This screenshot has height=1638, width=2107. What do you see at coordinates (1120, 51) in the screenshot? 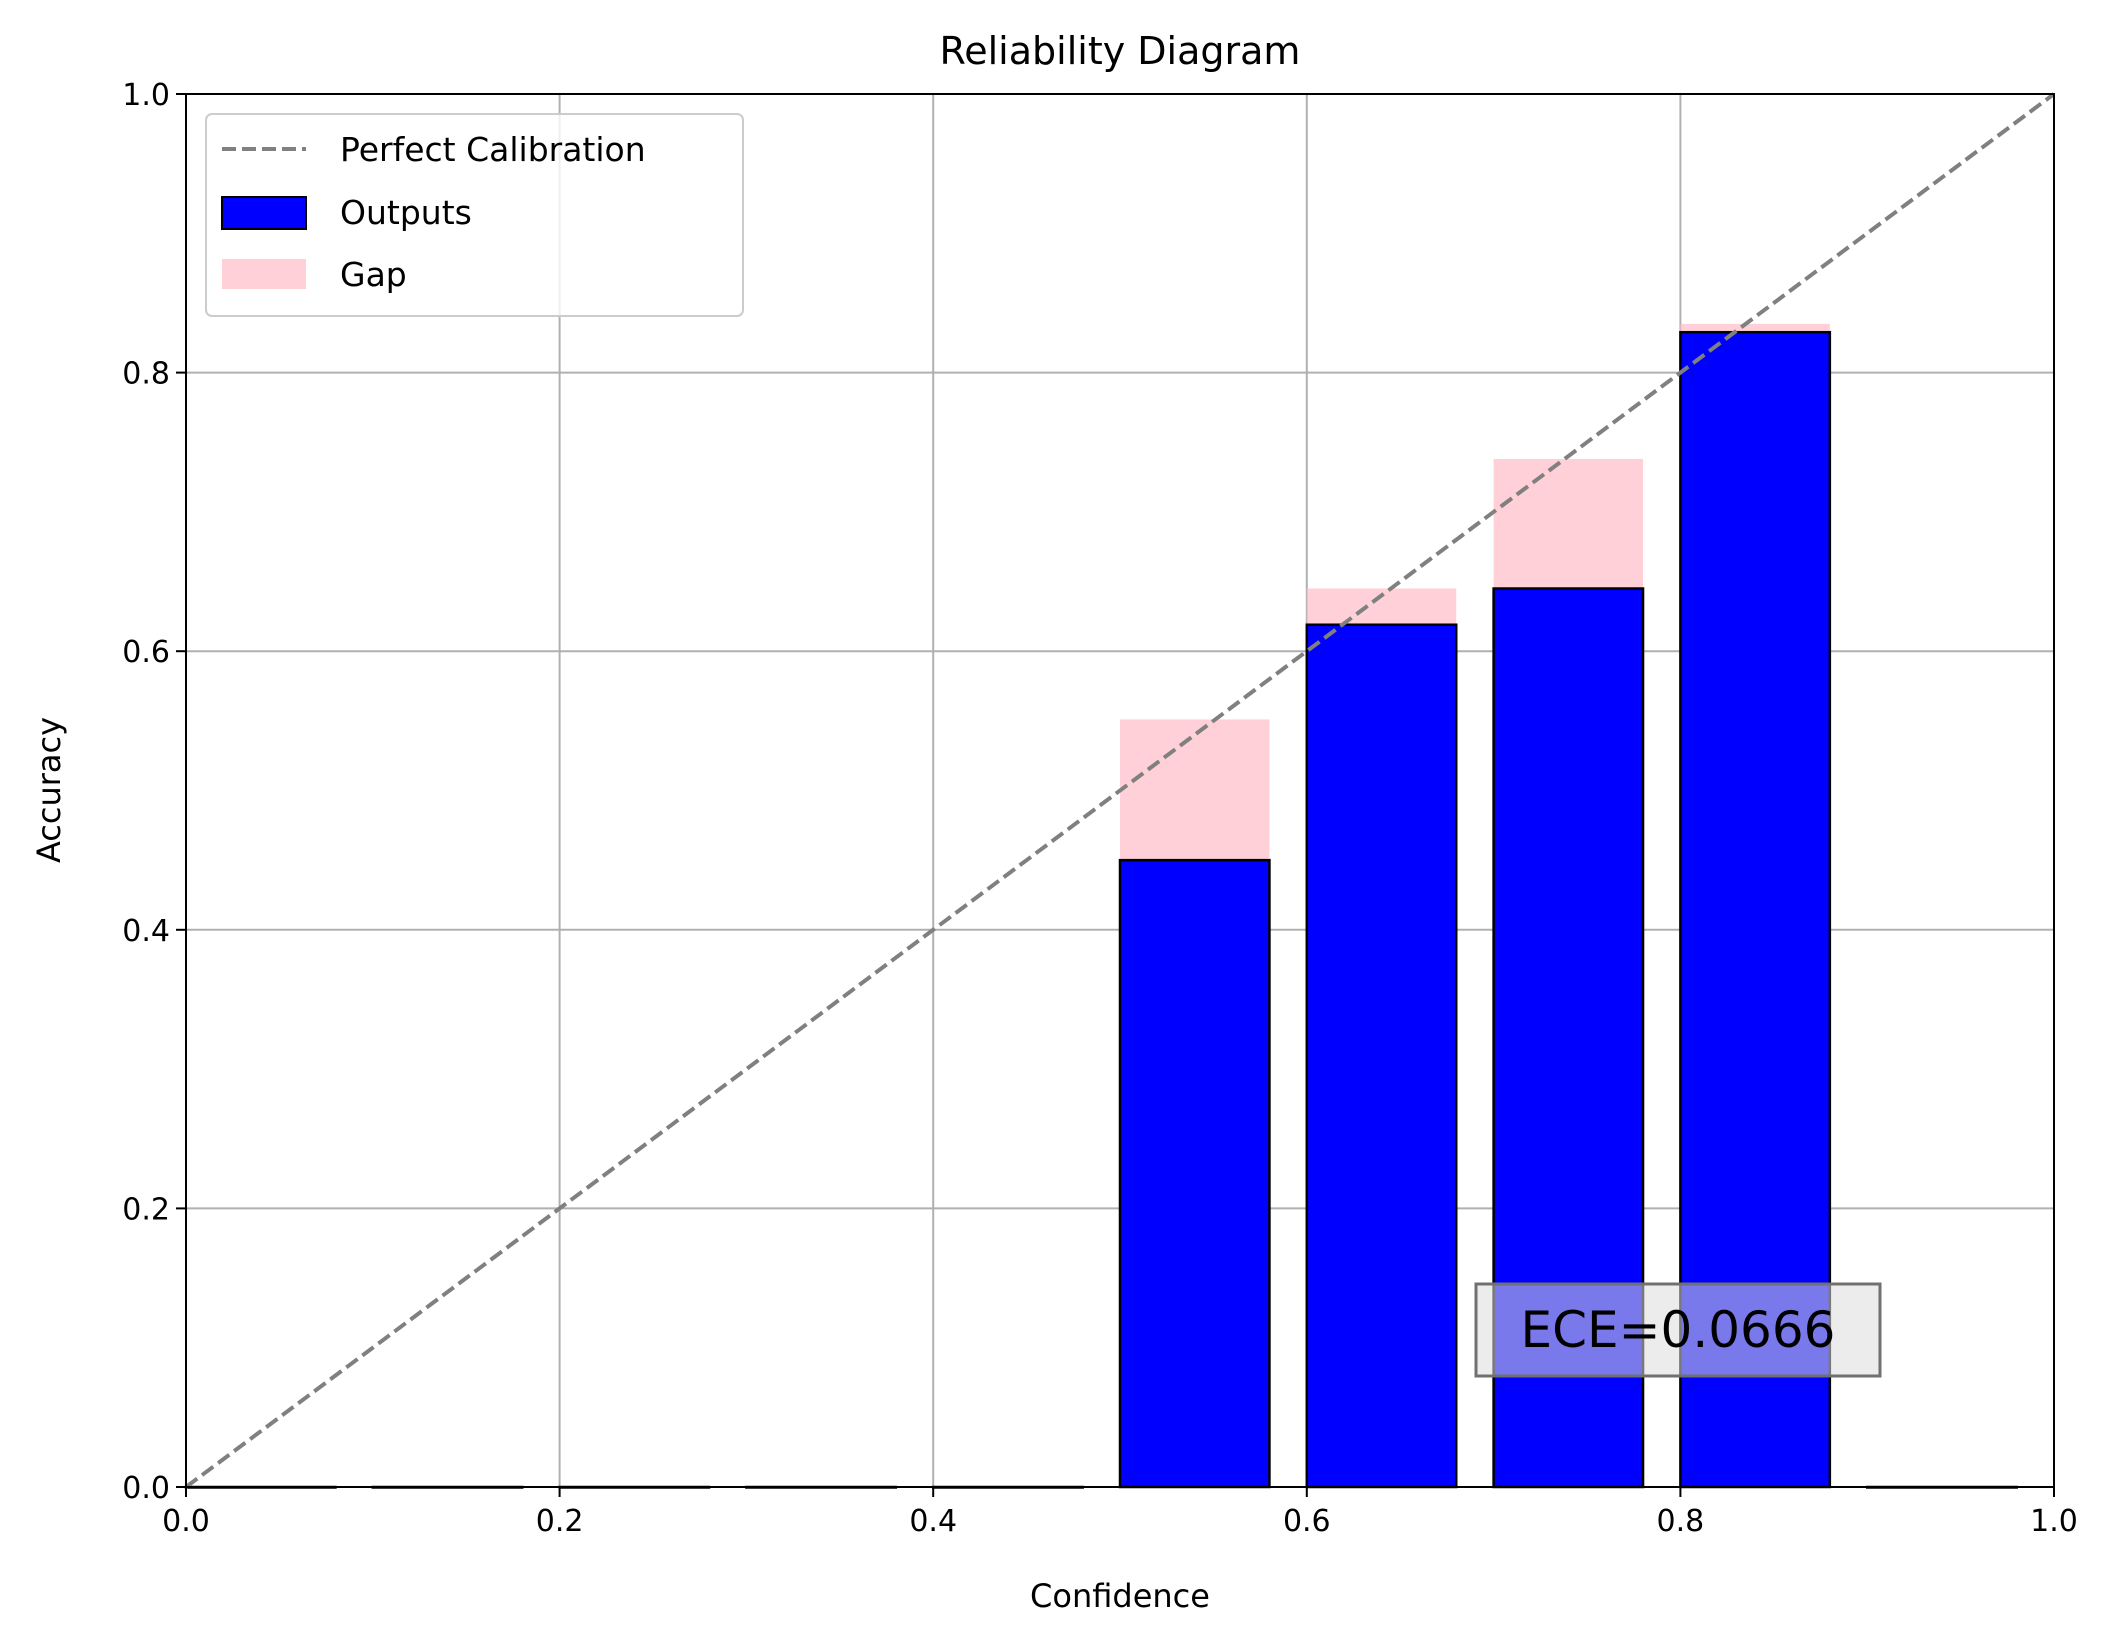
I see `chart-title: Reliability Diagram` at bounding box center [1120, 51].